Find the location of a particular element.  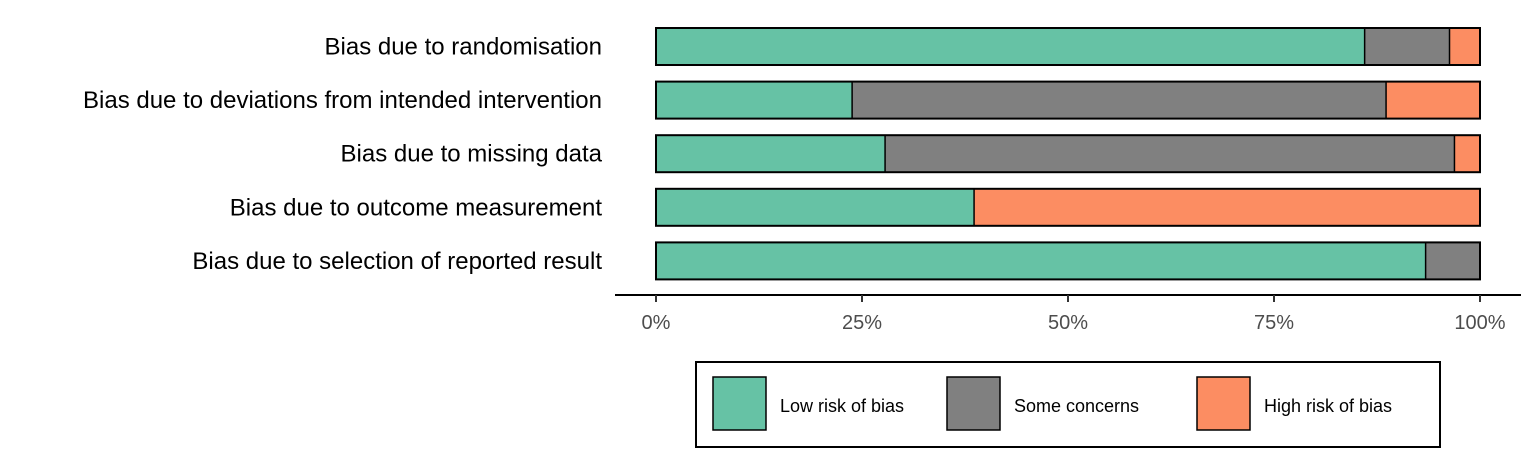

category-label-bias-due-to-selection-of-reported-result: Bias due to selection of reported result is located at coordinates (397, 261).